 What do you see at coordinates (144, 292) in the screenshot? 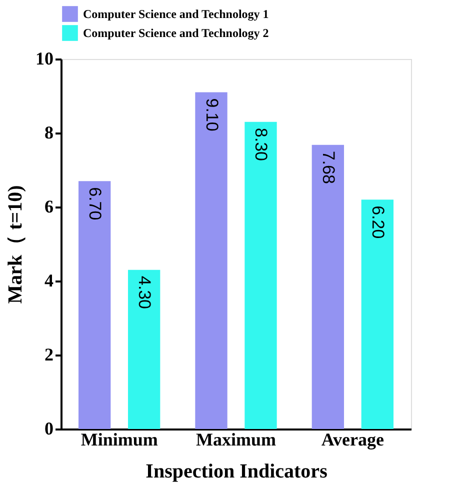
I see `data-label: 4.30` at bounding box center [144, 292].